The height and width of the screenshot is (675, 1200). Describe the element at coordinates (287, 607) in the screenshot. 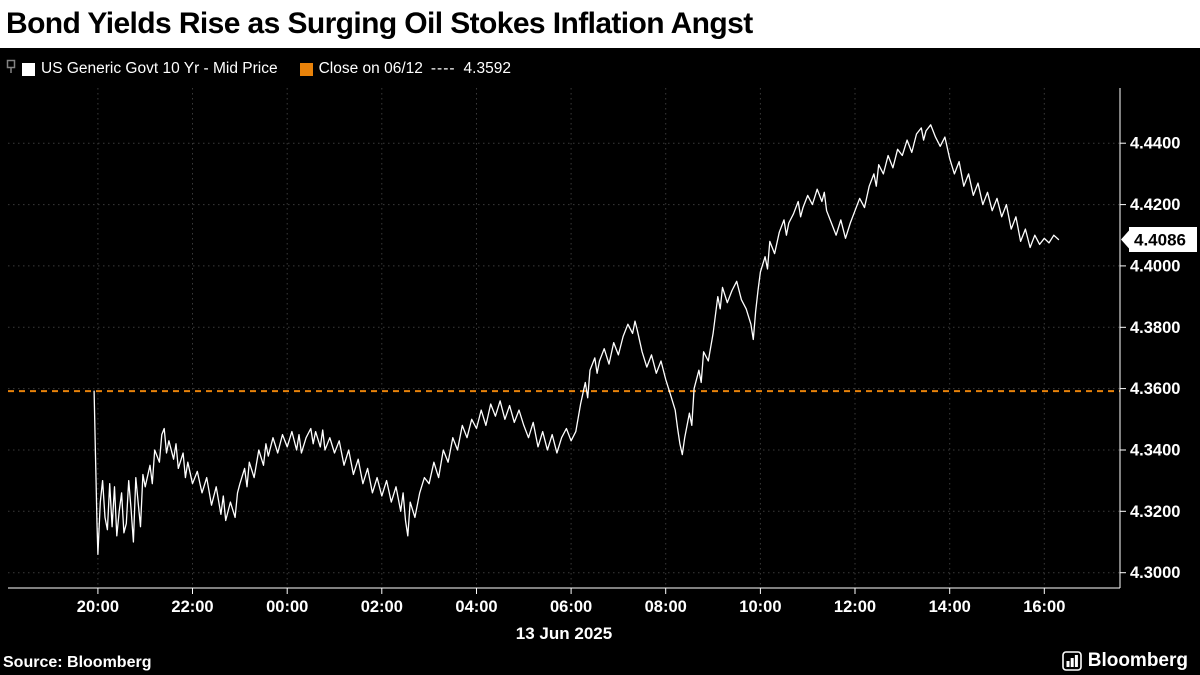

I see `x-tick-label: 00:00` at that location.